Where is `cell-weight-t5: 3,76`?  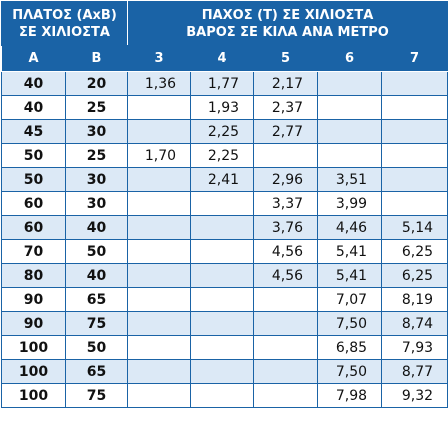
cell-weight-t5: 3,76 is located at coordinates (286, 227).